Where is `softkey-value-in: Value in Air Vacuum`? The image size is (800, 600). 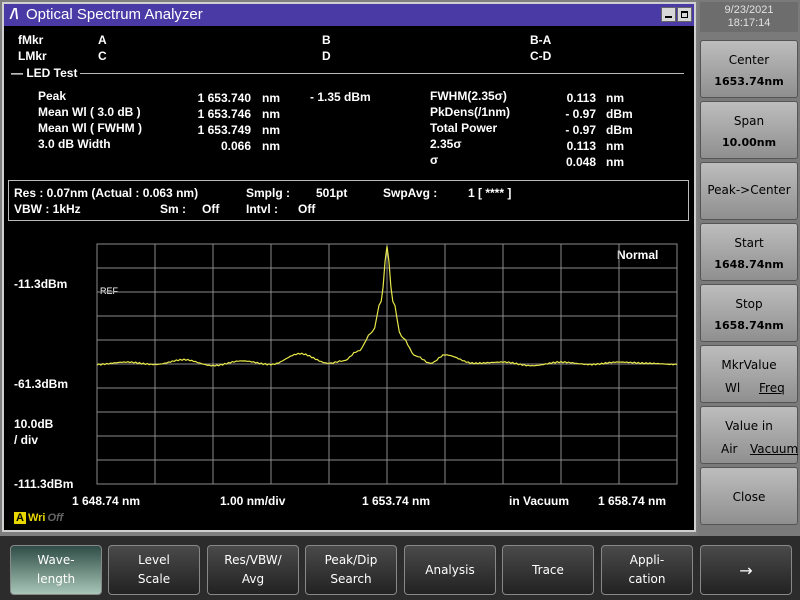 softkey-value-in: Value in Air Vacuum is located at coordinates (749, 435).